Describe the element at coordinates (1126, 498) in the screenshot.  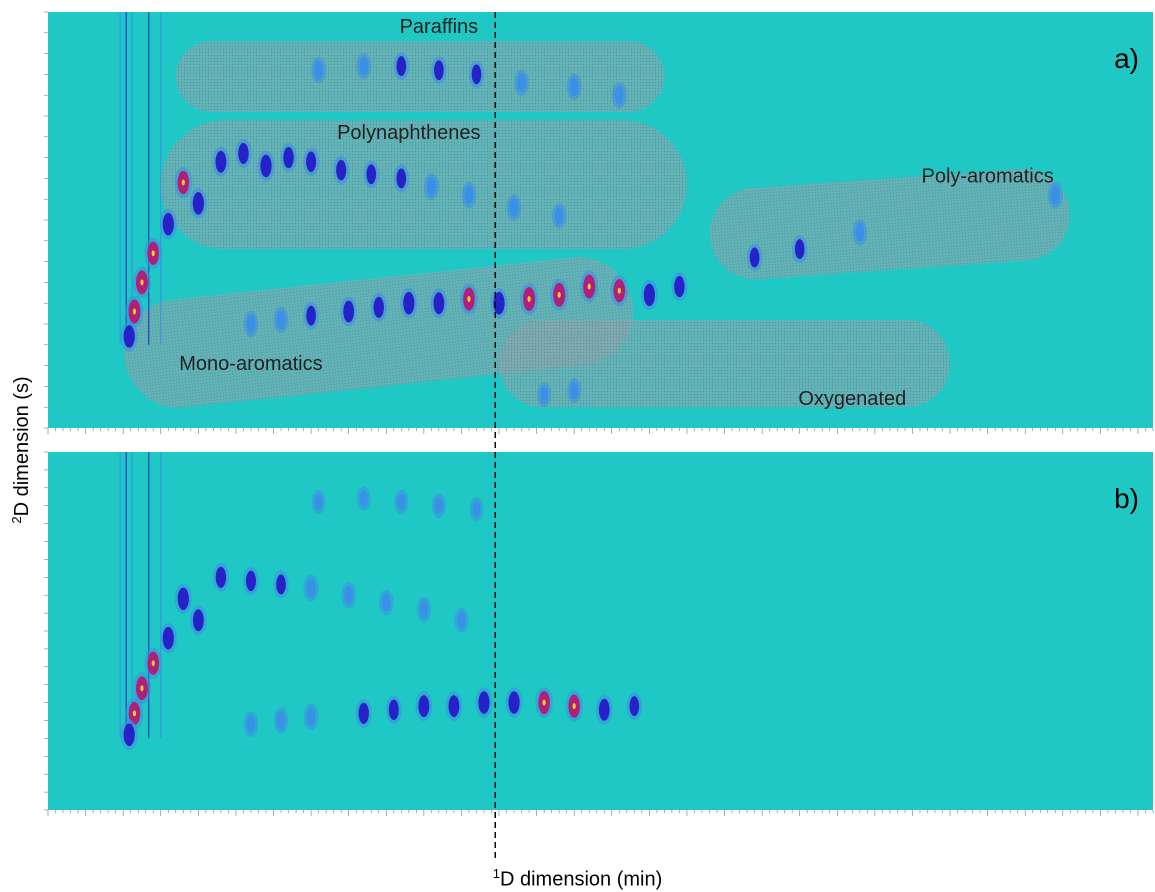
I see `panel-label: b)` at that location.